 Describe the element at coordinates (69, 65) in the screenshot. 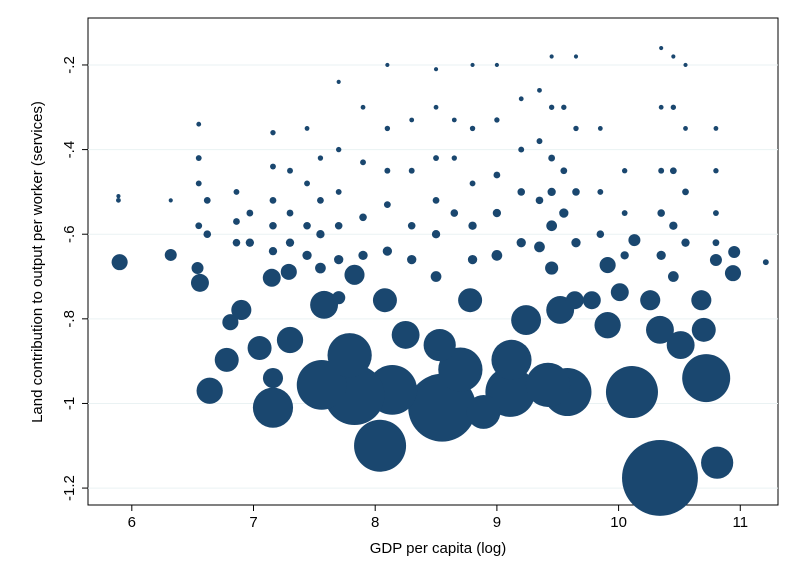

I see `y-tick-label: -.2` at that location.